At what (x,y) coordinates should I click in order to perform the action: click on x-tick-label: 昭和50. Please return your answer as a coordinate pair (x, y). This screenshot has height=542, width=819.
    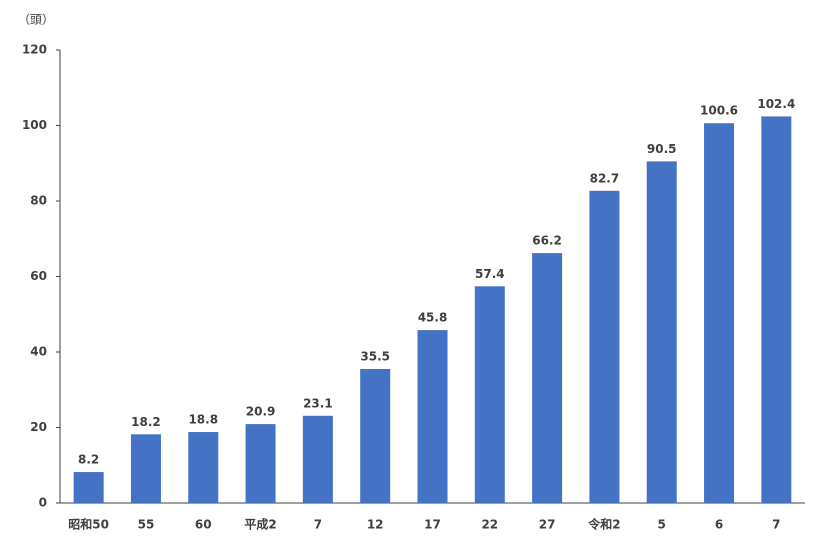
    Looking at the image, I should click on (88, 524).